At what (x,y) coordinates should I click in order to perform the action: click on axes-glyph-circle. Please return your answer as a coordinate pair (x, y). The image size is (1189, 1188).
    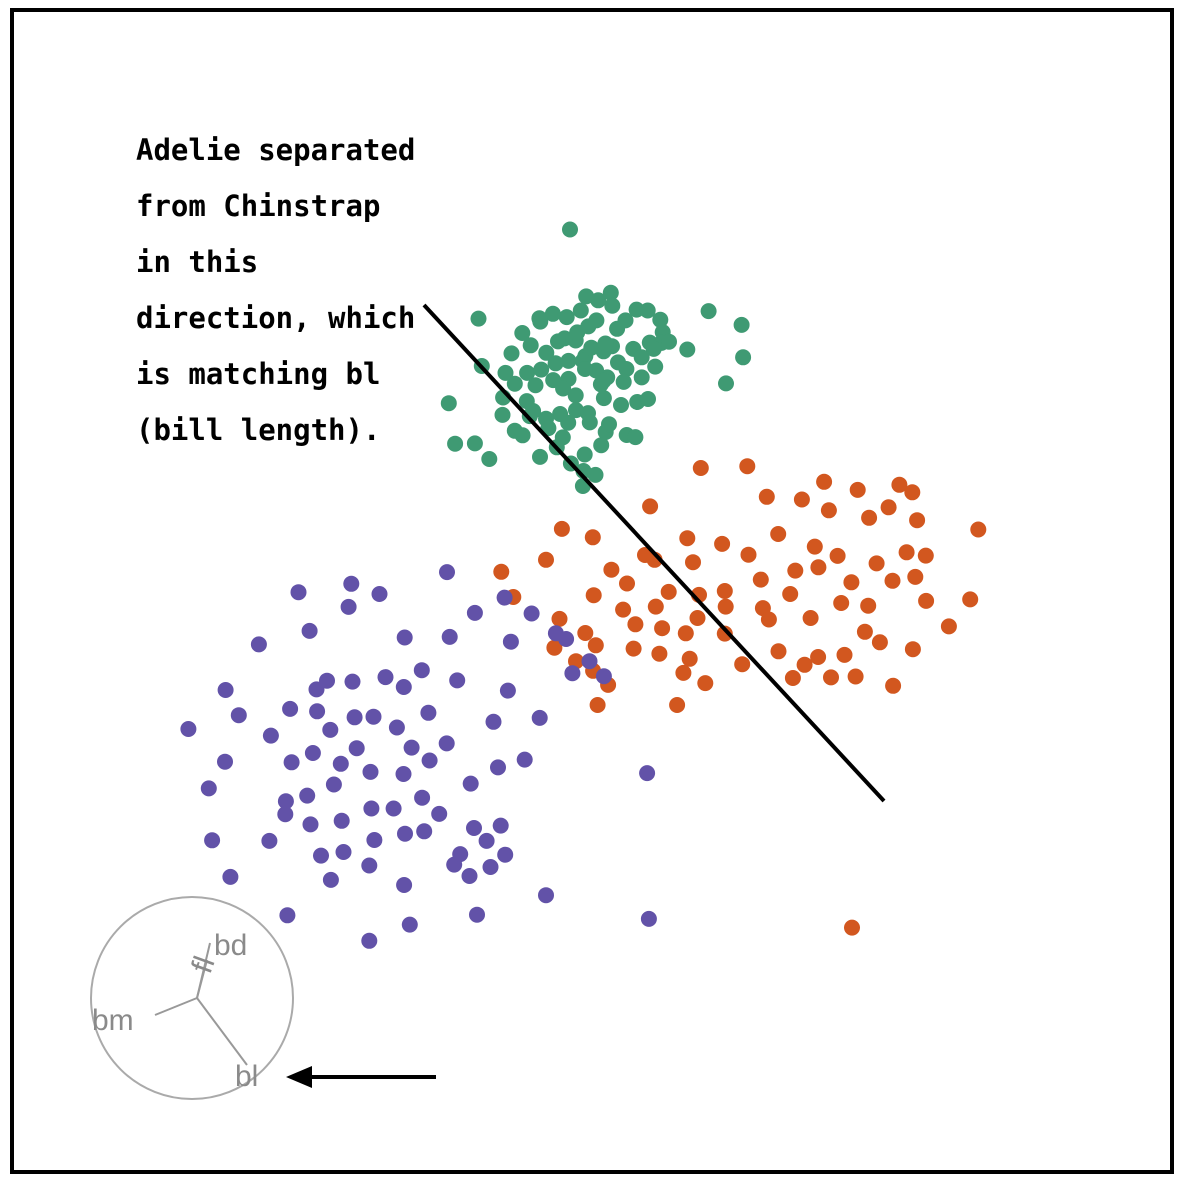
    Looking at the image, I should click on (192, 998).